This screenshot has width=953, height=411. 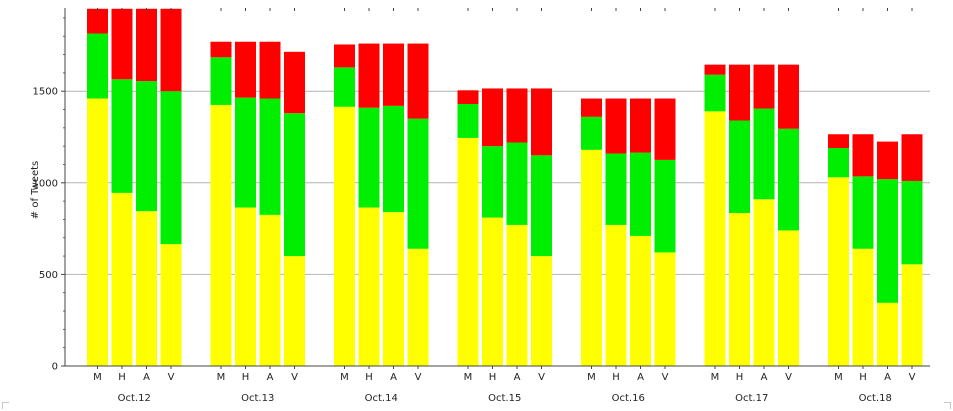 I want to click on y-axis-ticks: 0 500 1000 1500, so click(x=49, y=195).